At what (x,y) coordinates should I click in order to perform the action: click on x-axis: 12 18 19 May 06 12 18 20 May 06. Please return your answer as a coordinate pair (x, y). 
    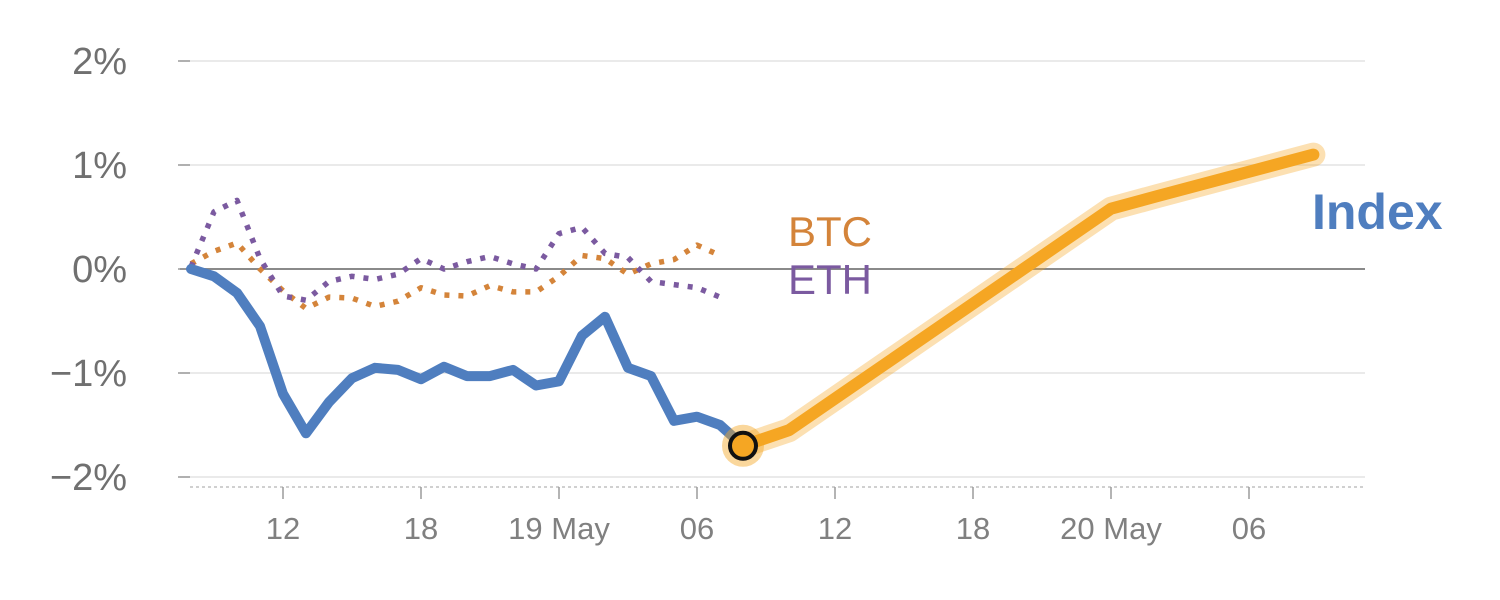
    Looking at the image, I should click on (777, 516).